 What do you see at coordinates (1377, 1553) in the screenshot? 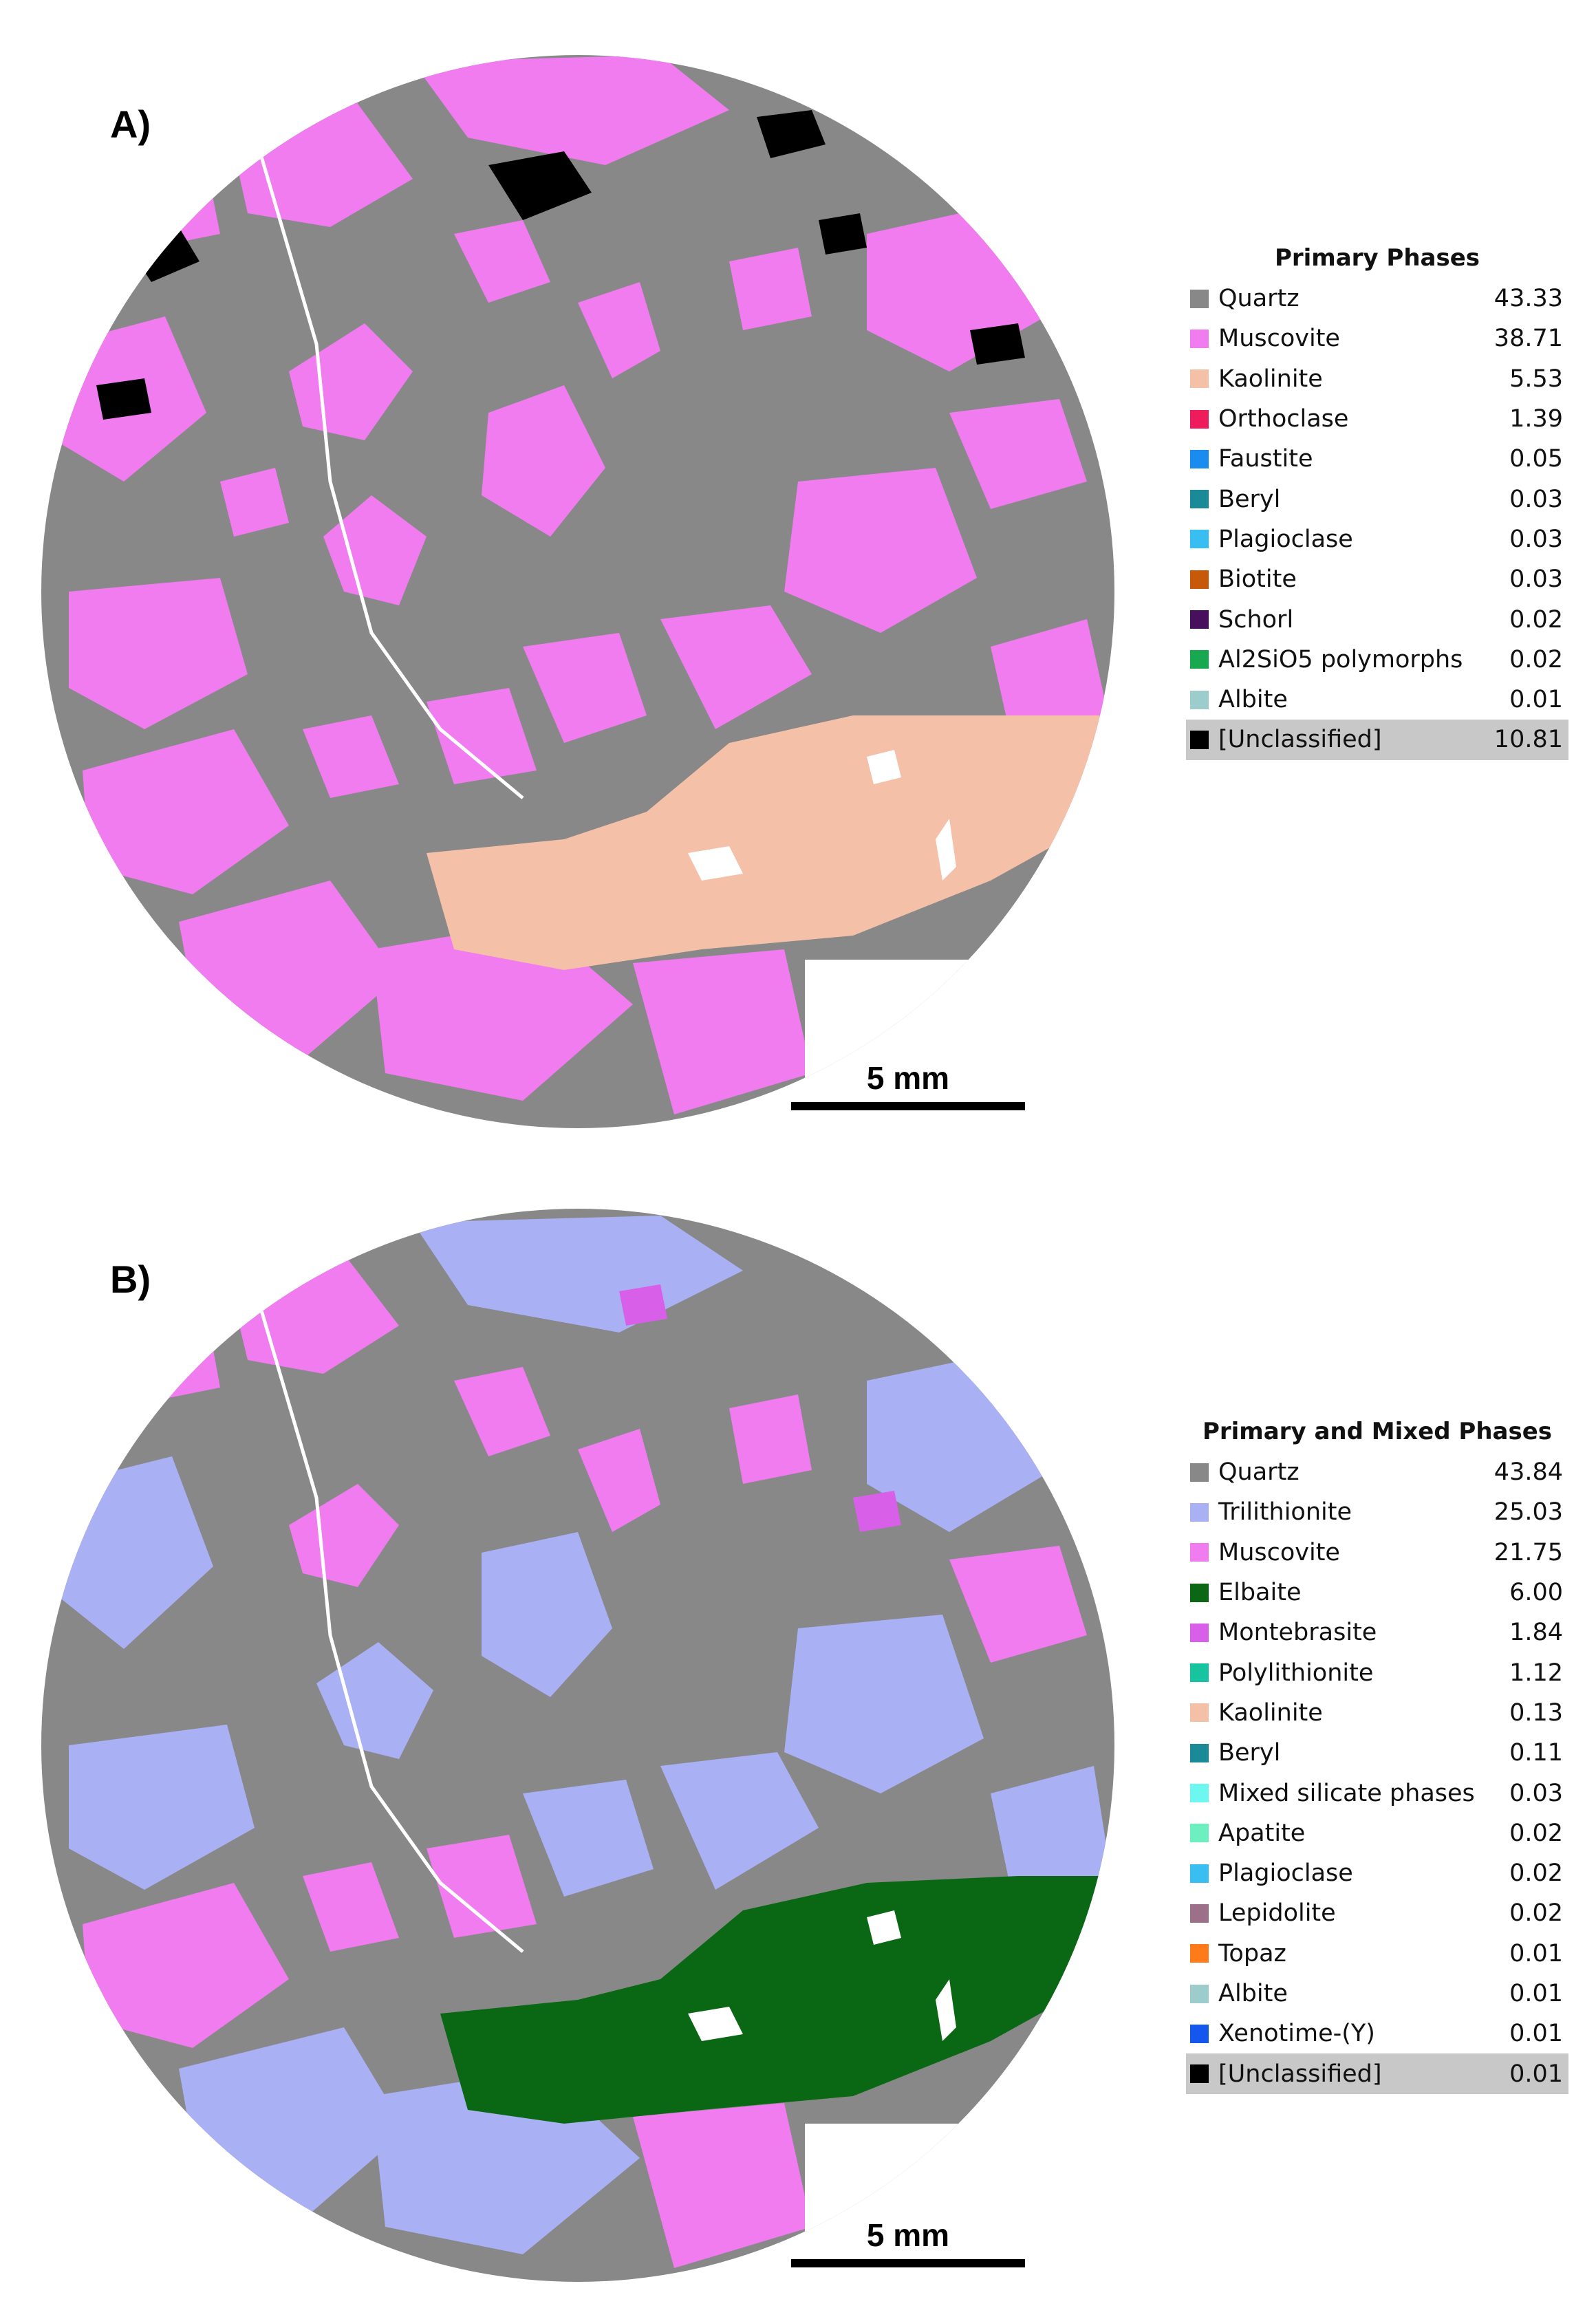
I see `legend-row: Muscovite 21.75` at bounding box center [1377, 1553].